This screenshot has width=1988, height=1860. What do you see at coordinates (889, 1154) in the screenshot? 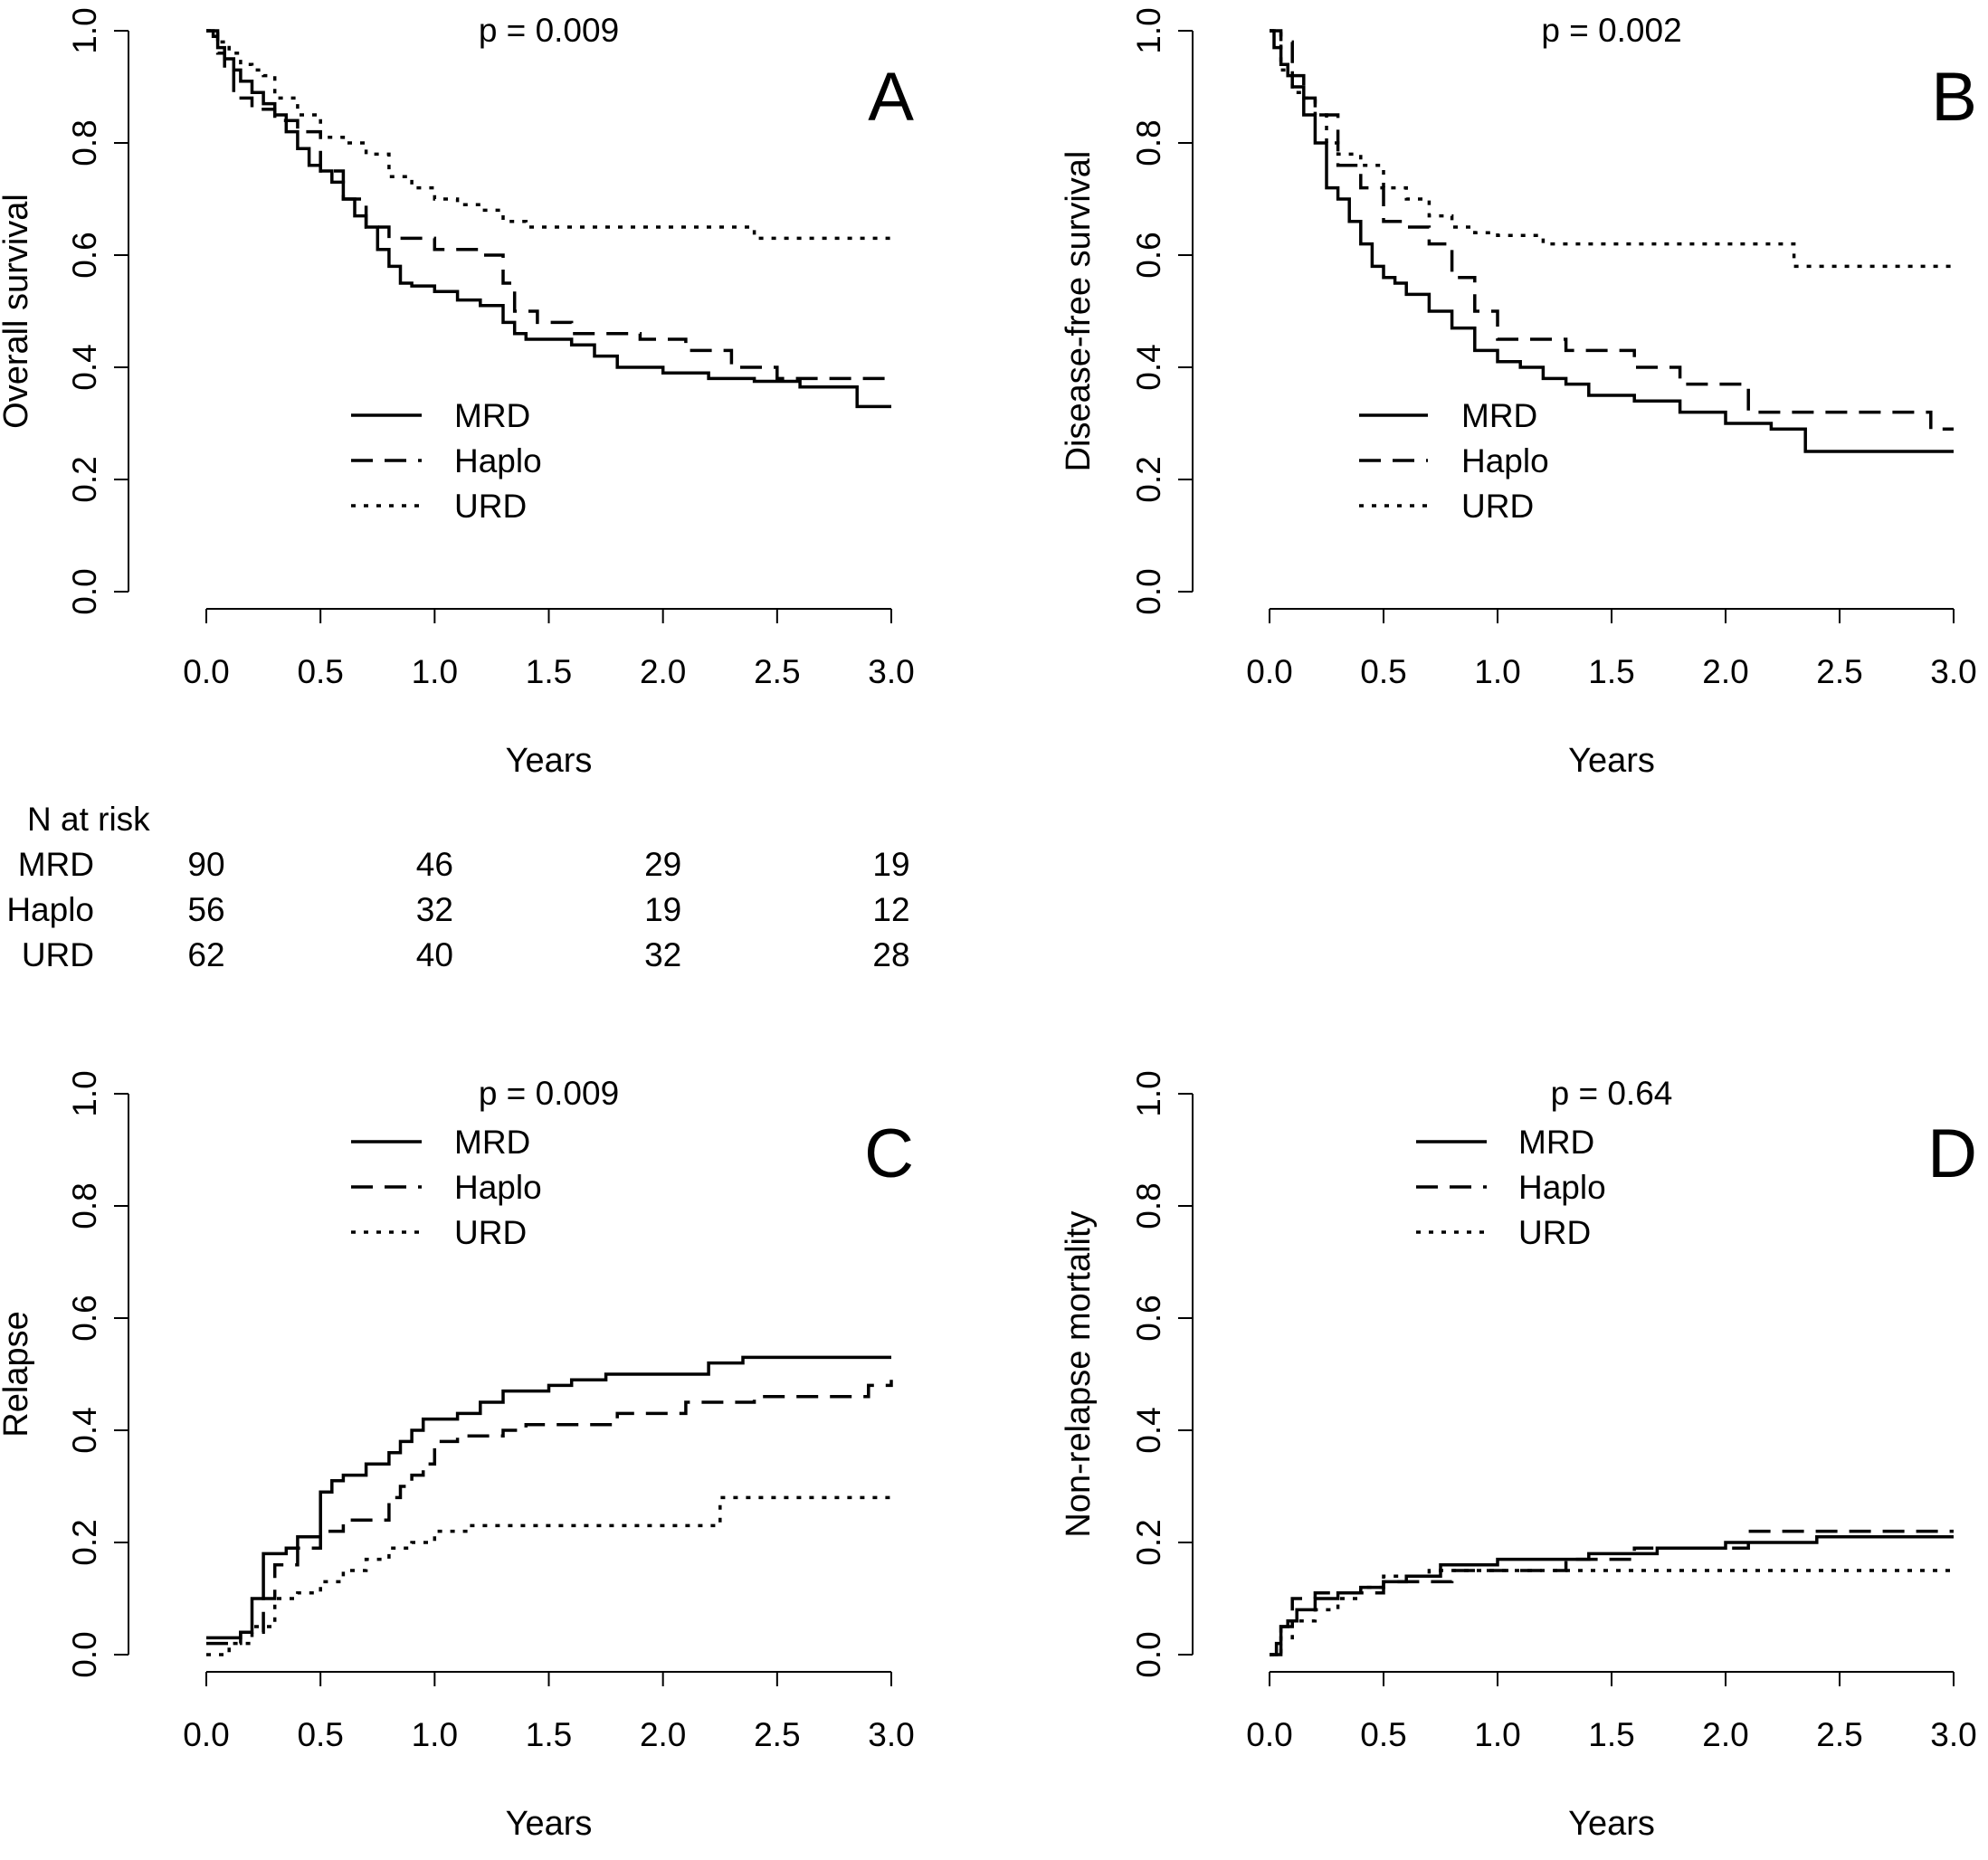
I see `panel-label: C` at bounding box center [889, 1154].